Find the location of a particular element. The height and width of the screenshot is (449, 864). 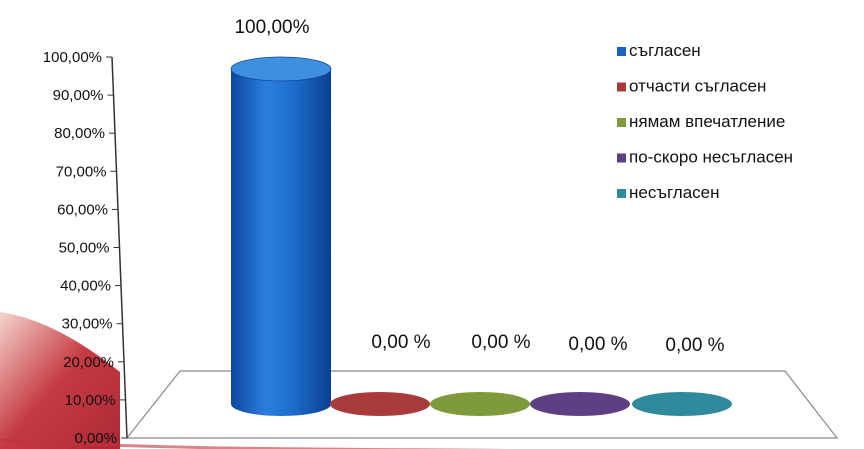

decorative-swoosh is located at coordinates (60, 380).